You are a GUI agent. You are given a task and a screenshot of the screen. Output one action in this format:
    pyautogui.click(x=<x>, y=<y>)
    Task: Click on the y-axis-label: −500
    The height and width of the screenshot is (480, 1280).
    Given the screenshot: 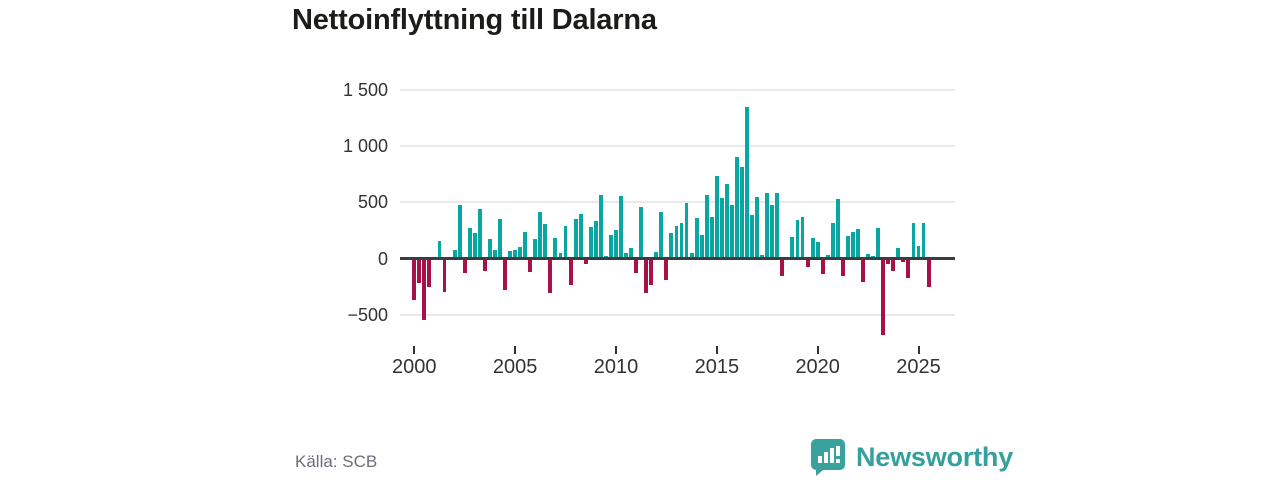 What is the action you would take?
    pyautogui.click(x=367, y=314)
    